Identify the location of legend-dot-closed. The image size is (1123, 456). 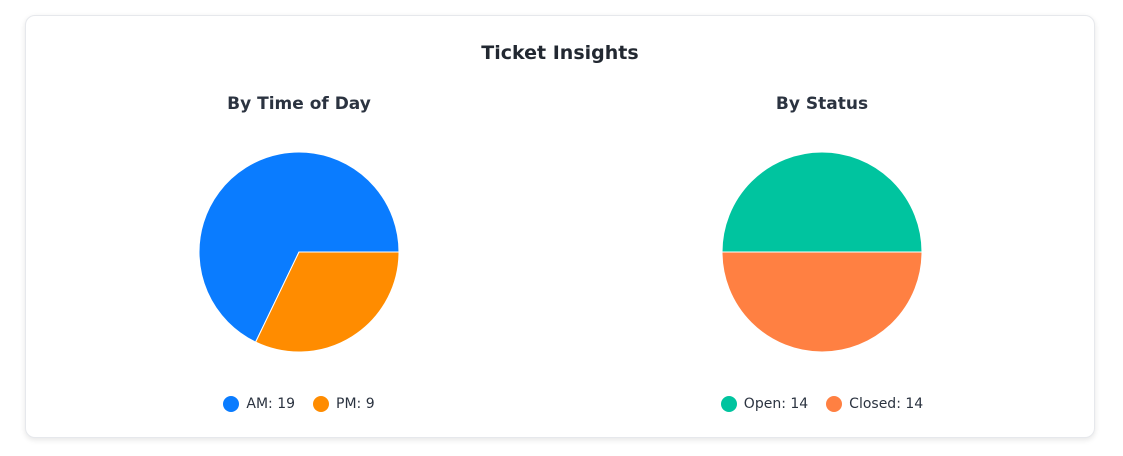
(834, 404).